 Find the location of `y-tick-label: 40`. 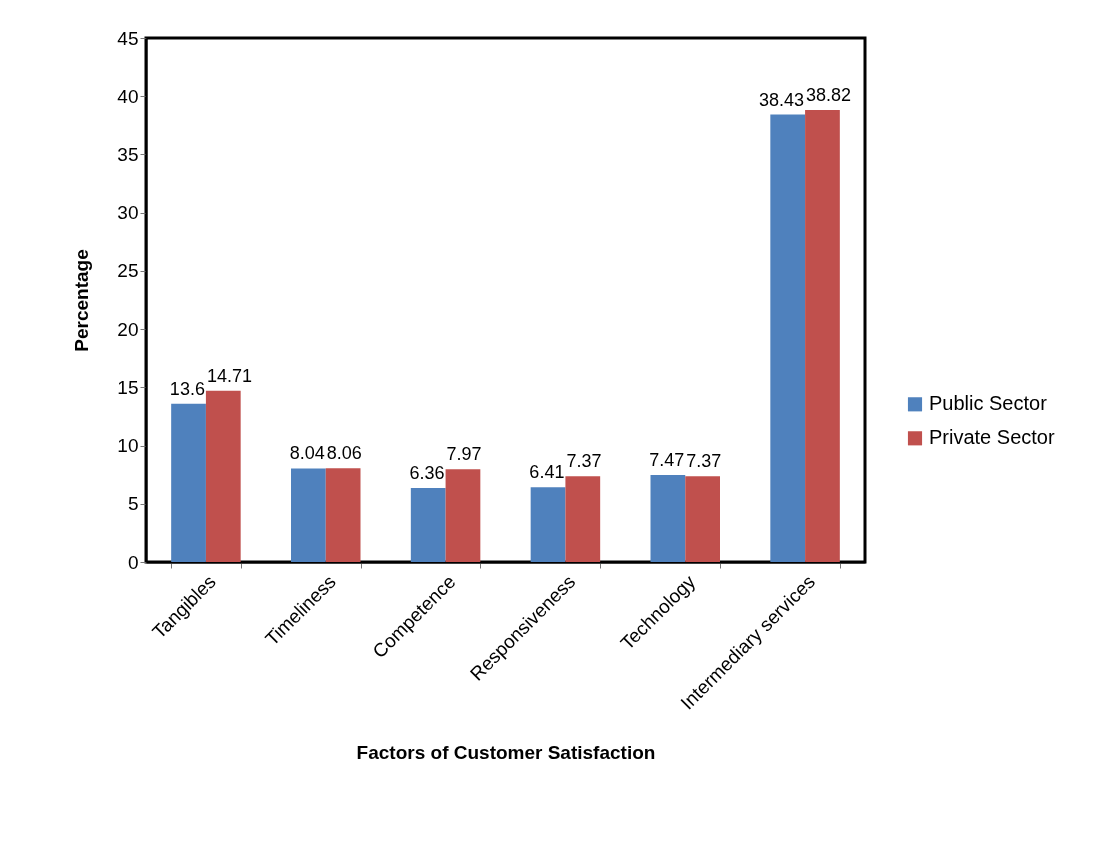

y-tick-label: 40 is located at coordinates (128, 96).